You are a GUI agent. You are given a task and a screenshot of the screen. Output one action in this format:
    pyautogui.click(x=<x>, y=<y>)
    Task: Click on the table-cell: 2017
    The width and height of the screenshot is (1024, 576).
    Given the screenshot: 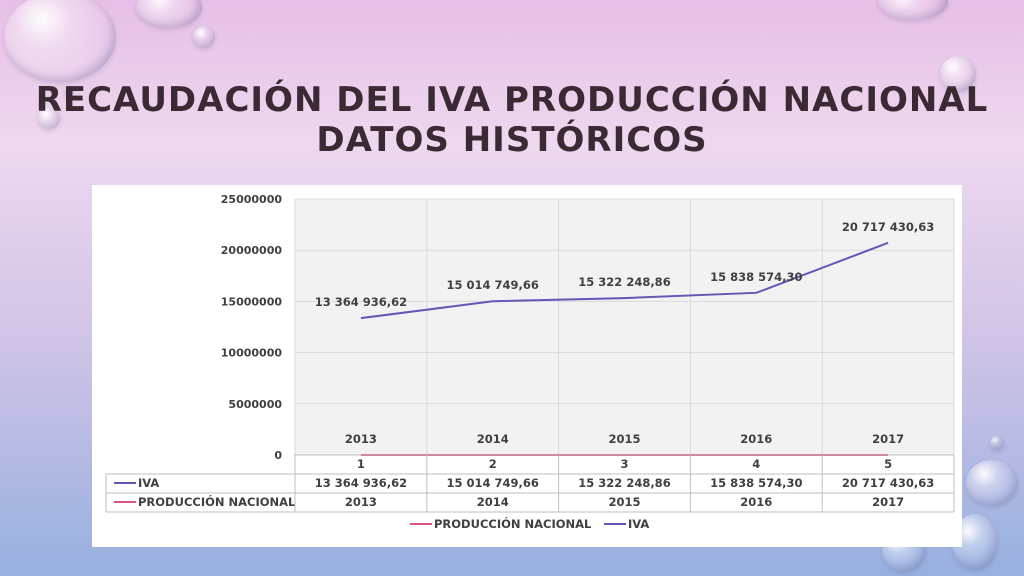 What is the action you would take?
    pyautogui.click(x=888, y=502)
    